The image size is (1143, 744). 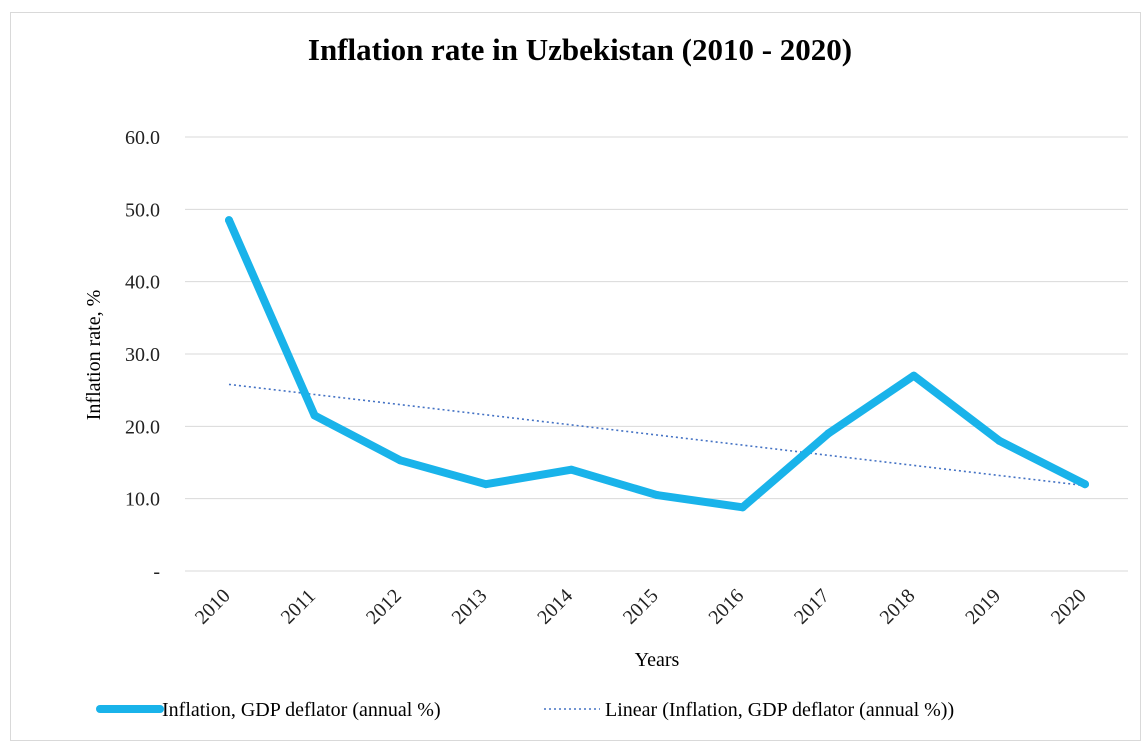 I want to click on x-tick-label: 2015, so click(x=641, y=607).